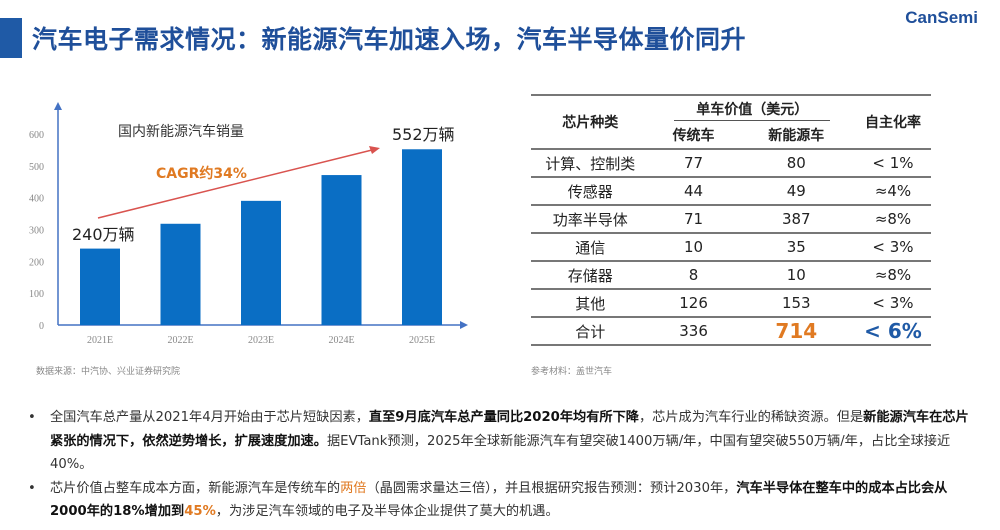  I want to click on table-row: 其他 126 153 < 3%, so click(731, 303).